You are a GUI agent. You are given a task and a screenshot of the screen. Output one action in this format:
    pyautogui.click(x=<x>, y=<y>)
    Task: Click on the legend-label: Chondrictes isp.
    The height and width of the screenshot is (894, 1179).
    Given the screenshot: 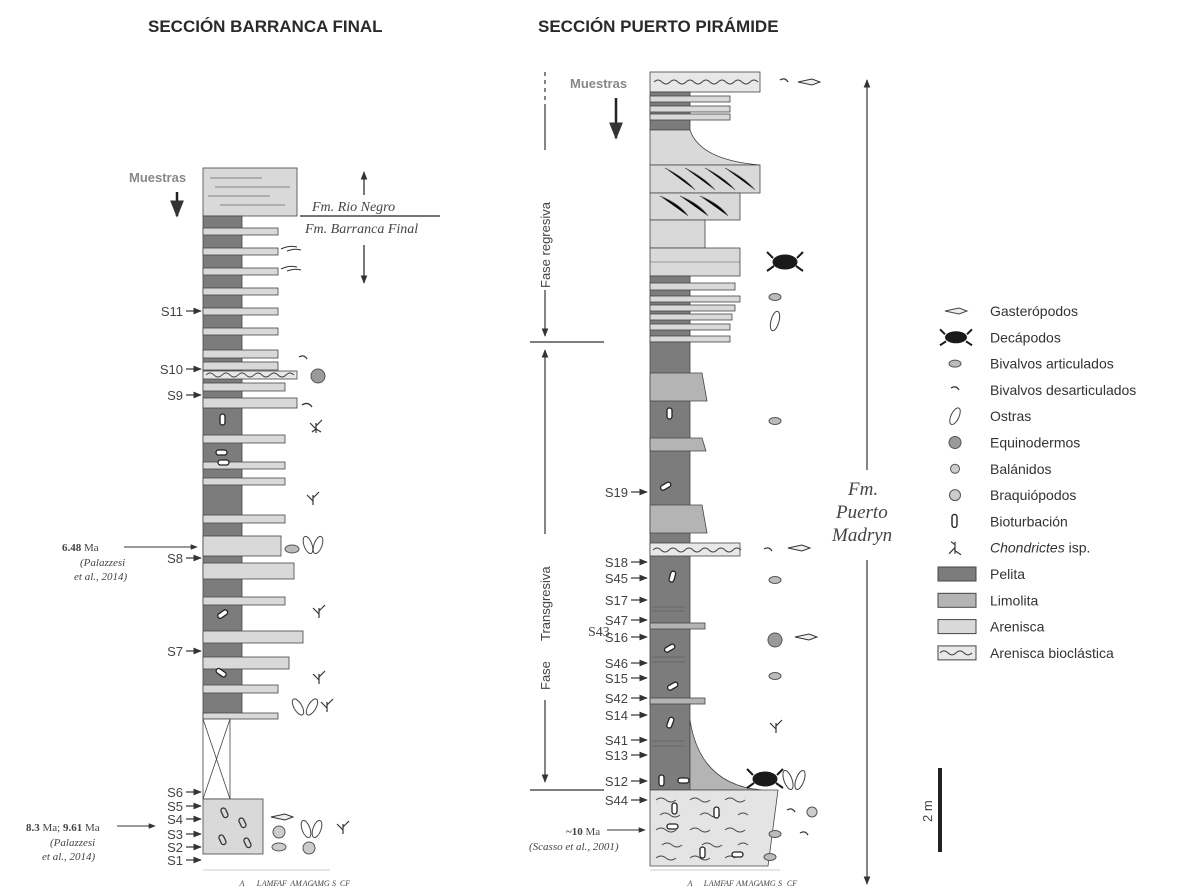 What is the action you would take?
    pyautogui.click(x=1040, y=548)
    